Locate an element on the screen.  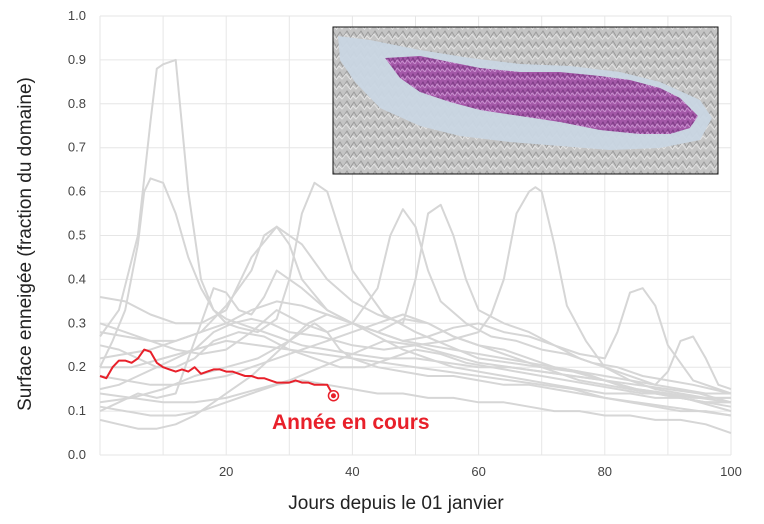
terrain-map-inset is located at coordinates (525, 100).